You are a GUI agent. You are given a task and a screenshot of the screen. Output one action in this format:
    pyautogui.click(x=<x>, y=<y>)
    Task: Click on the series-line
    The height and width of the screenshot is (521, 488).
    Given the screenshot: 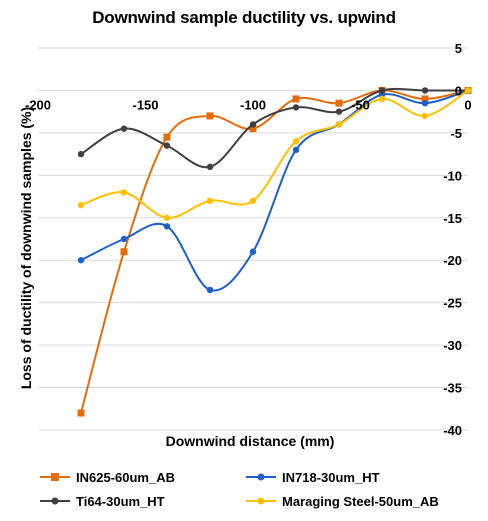 What is the action you would take?
    pyautogui.click(x=274, y=128)
    